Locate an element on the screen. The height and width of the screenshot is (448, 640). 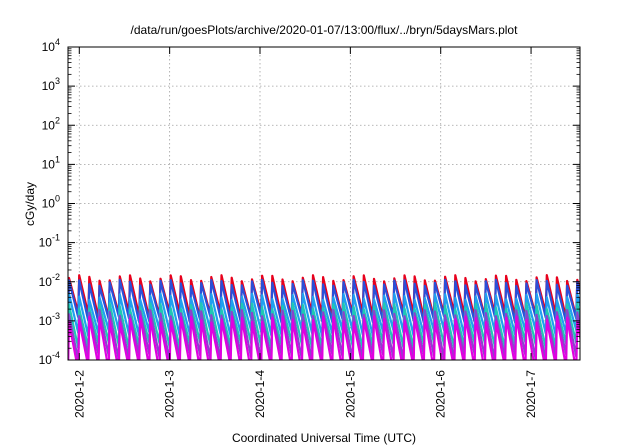
y-tick-label: 10⁰ is located at coordinates (51, 202).